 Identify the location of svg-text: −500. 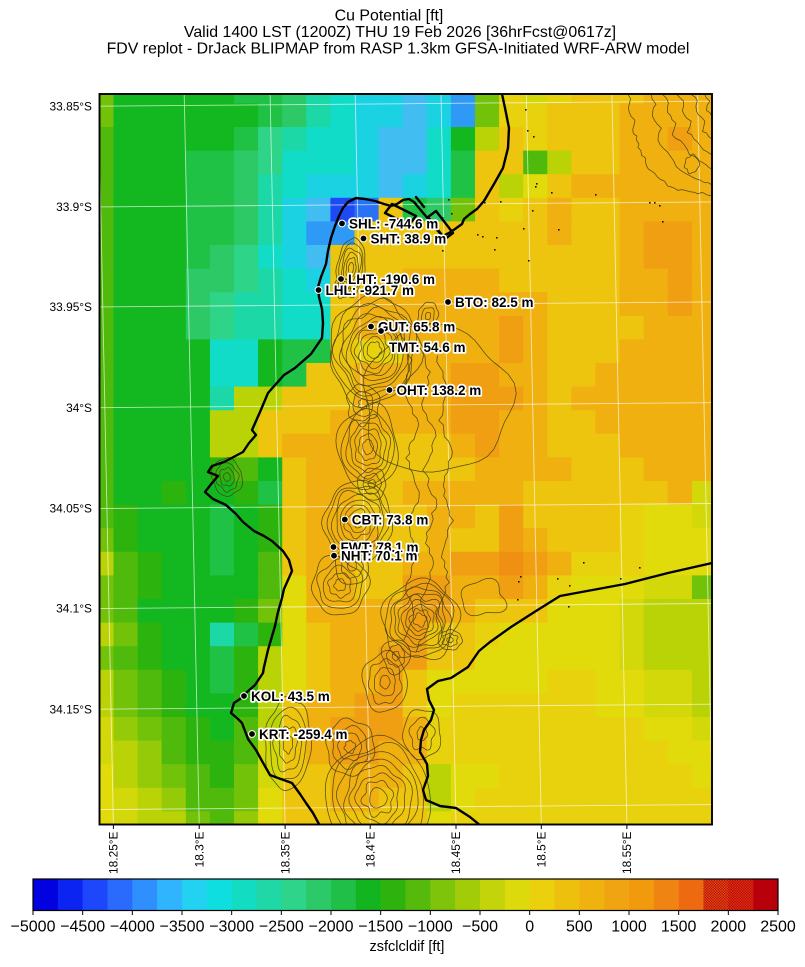
(480, 927).